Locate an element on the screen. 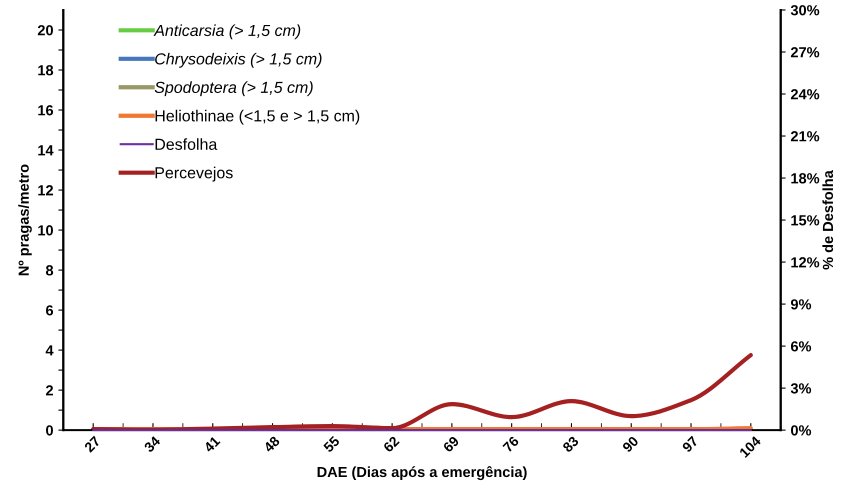  x-tick-label: 48 is located at coordinates (271, 444).